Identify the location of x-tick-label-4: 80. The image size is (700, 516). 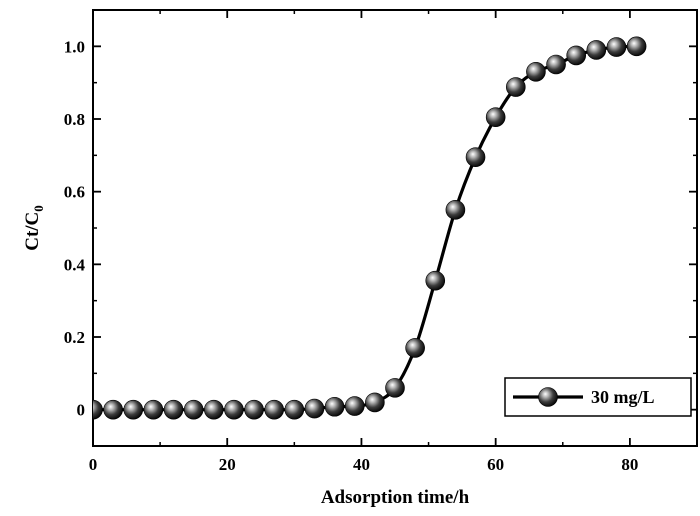
(629, 464).